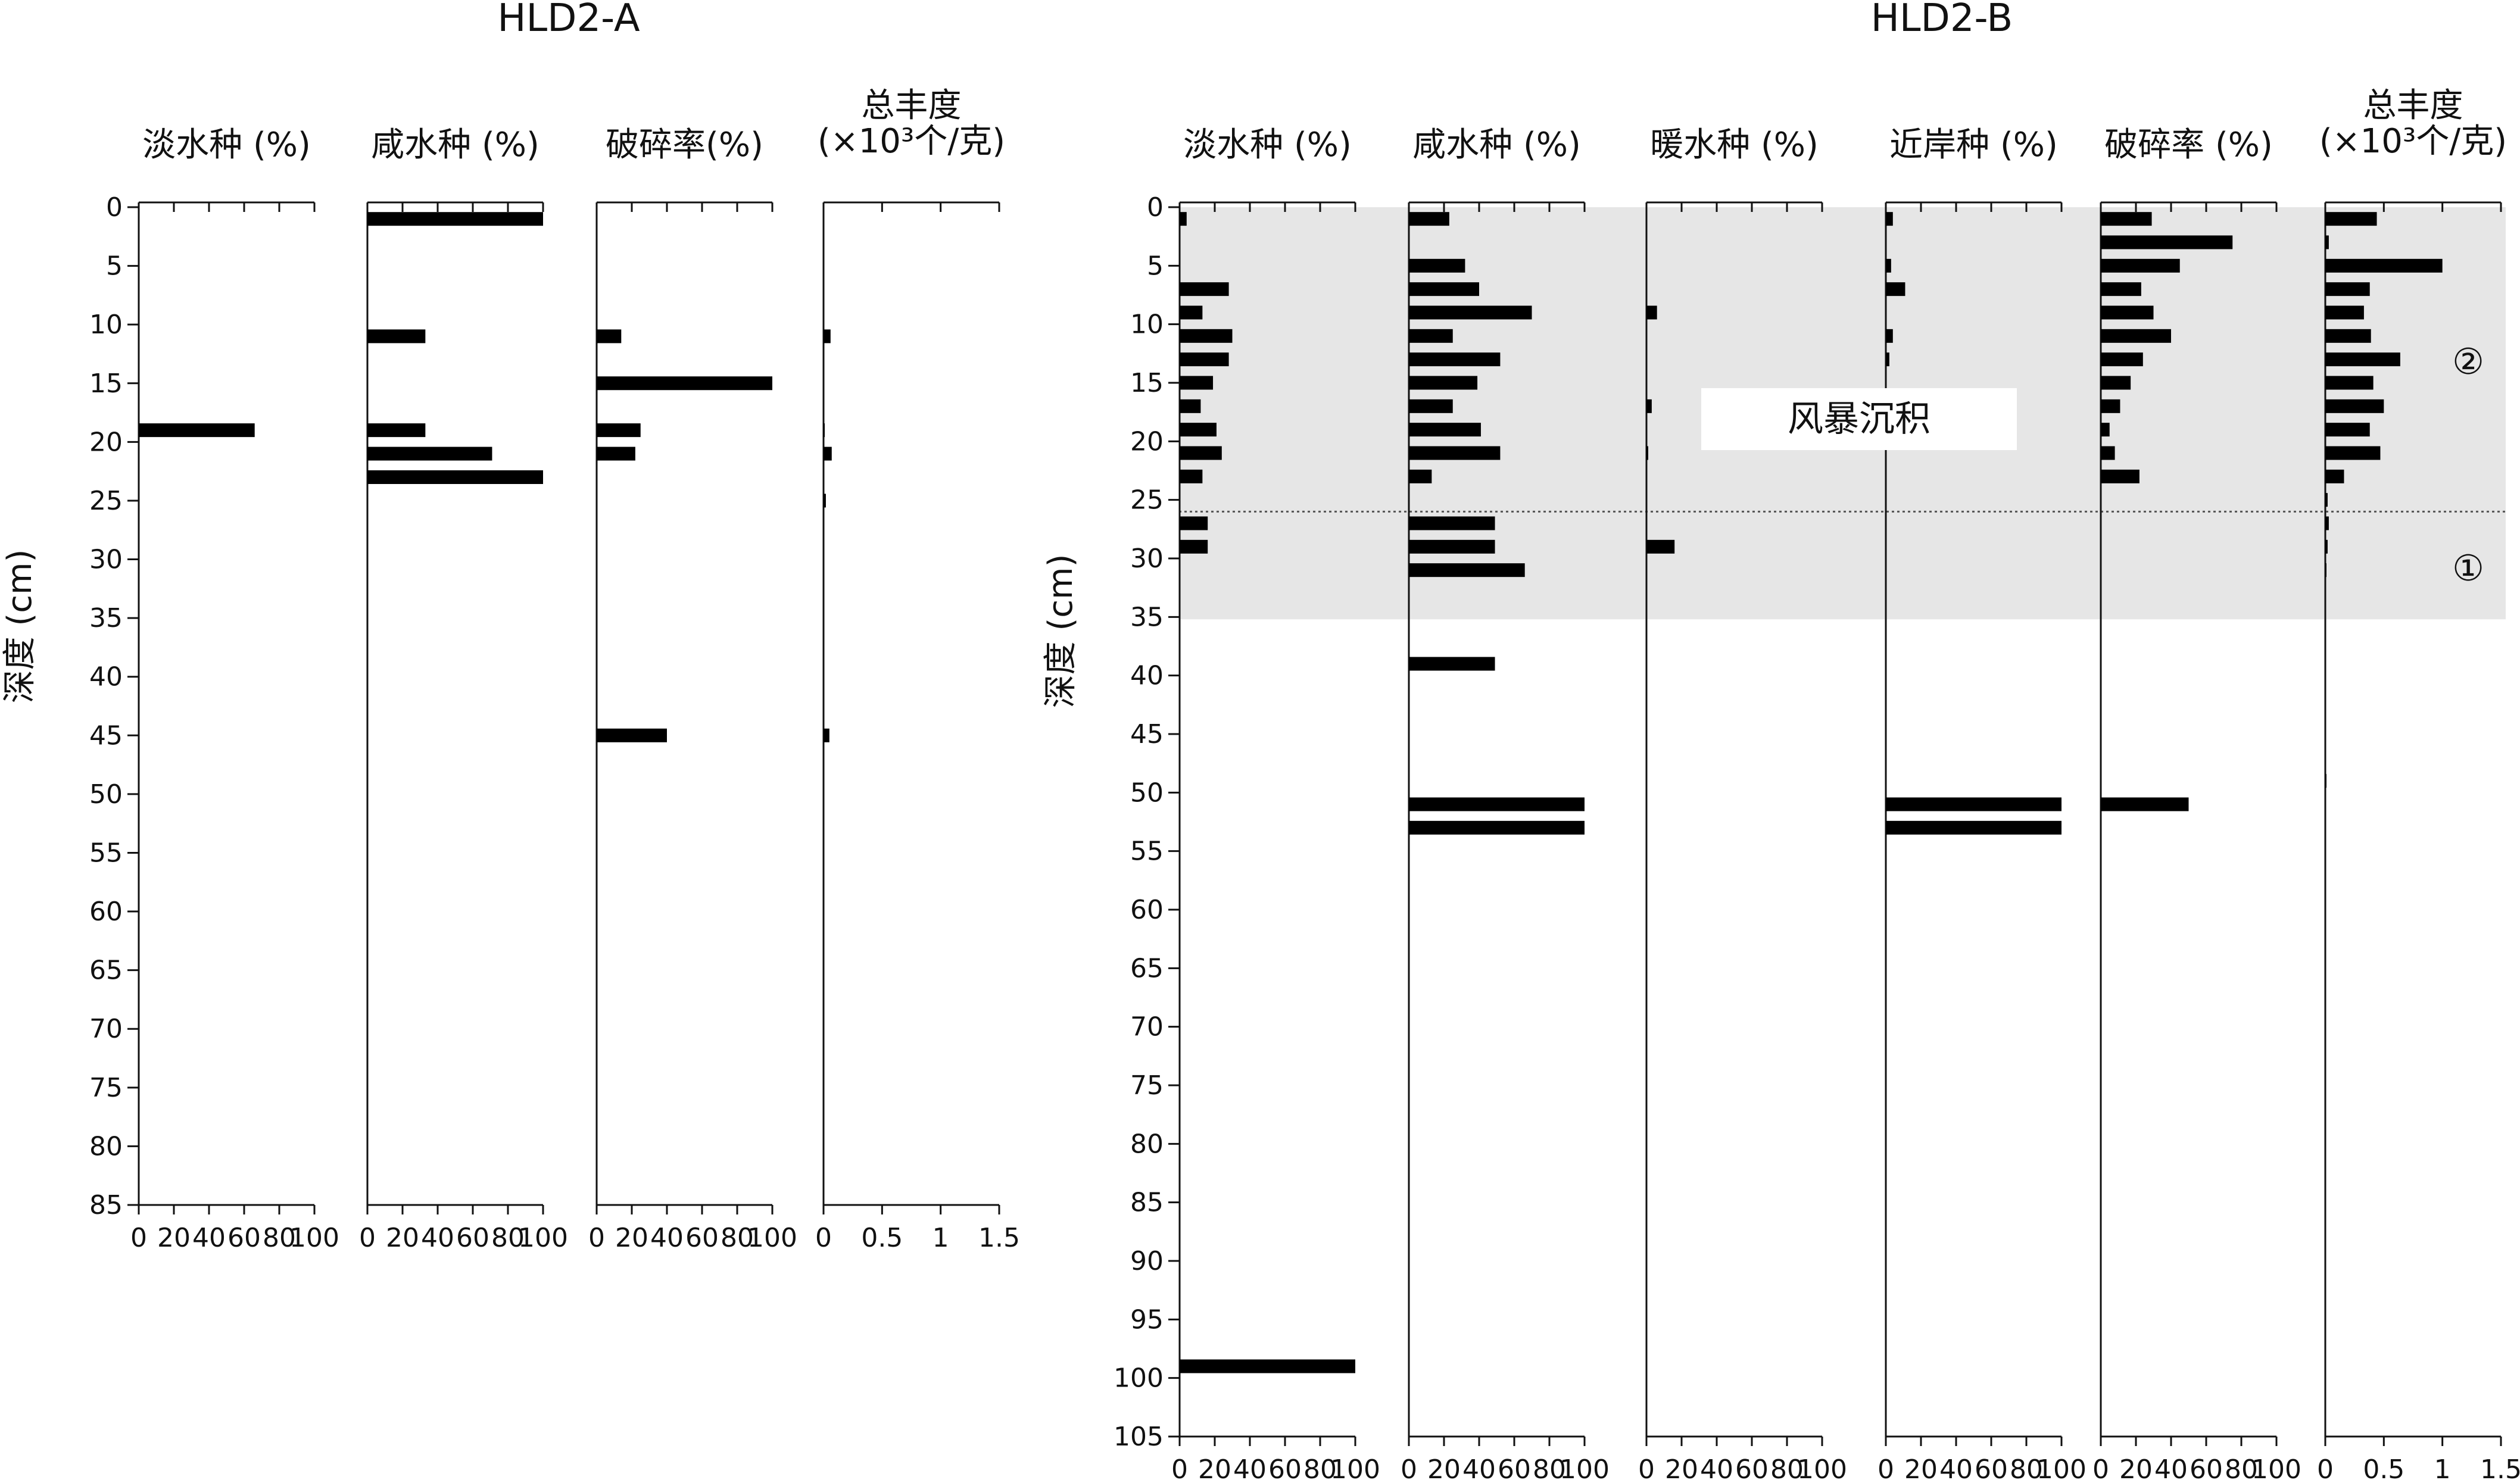  What do you see at coordinates (912, 105) in the screenshot?
I see `column-title: 总丰度` at bounding box center [912, 105].